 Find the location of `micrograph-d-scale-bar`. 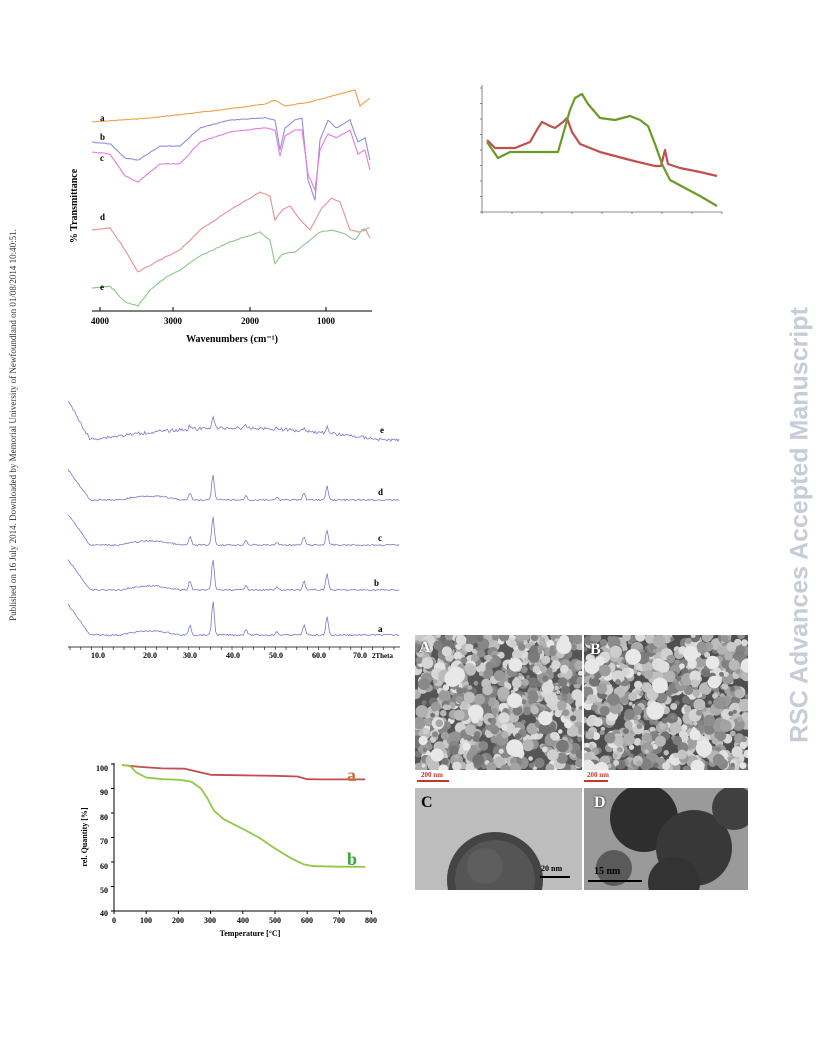

micrograph-d-scale-bar is located at coordinates (615, 881).